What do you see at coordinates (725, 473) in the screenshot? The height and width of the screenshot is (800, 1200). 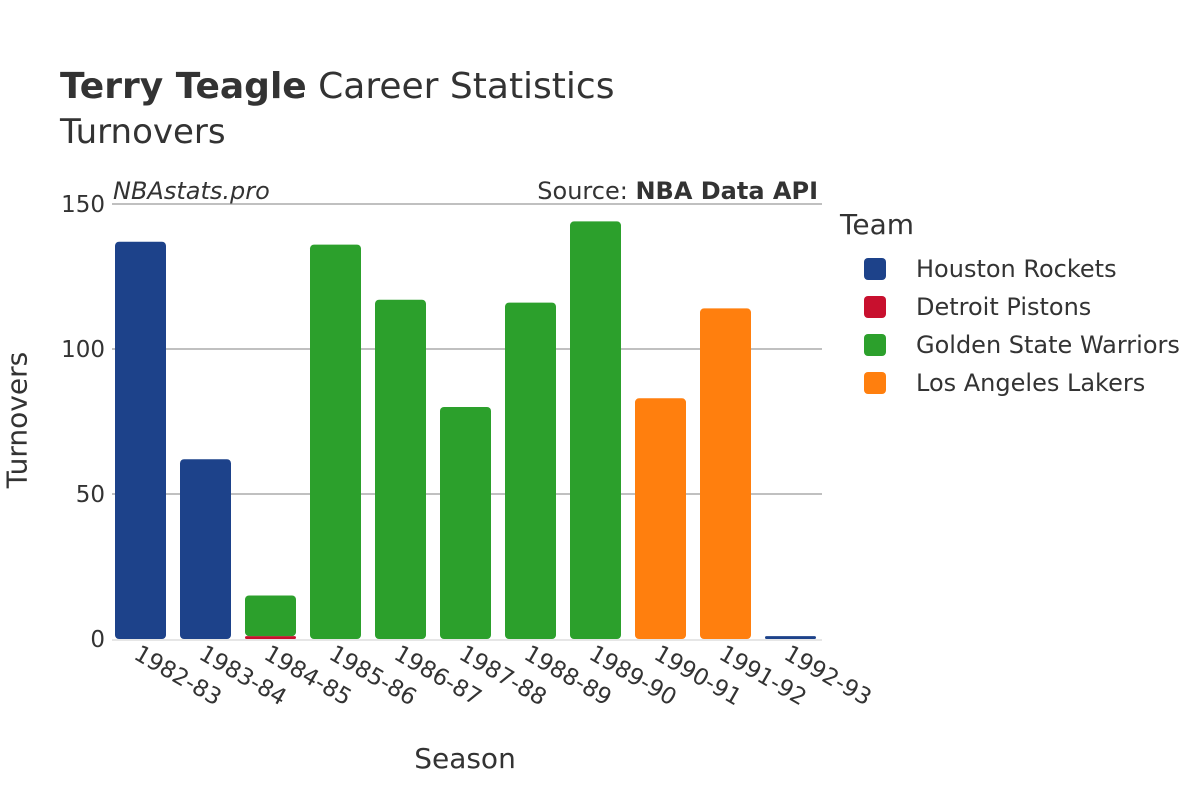 I see `bar-1991-92-los-angeles-lakers` at bounding box center [725, 473].